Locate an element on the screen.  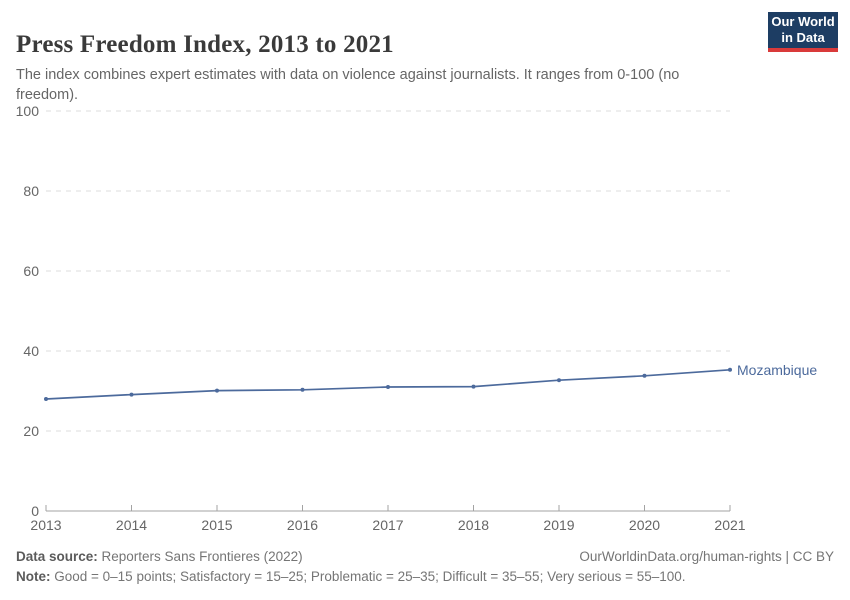
x-axis-tick-label-2016: 2016 is located at coordinates (302, 525).